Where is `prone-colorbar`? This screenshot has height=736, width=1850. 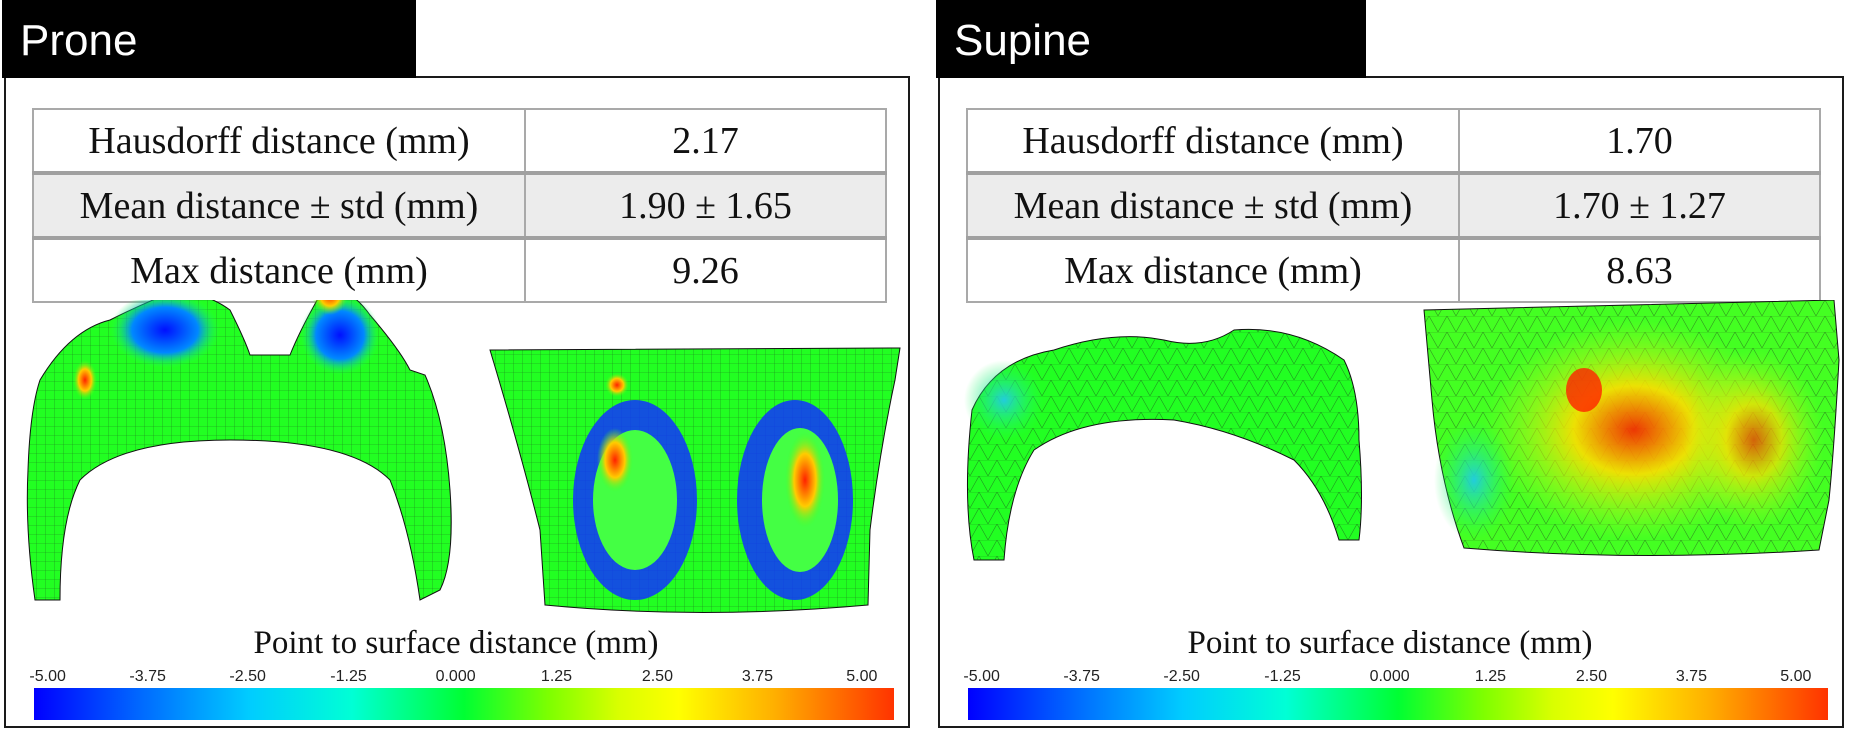
prone-colorbar is located at coordinates (464, 704).